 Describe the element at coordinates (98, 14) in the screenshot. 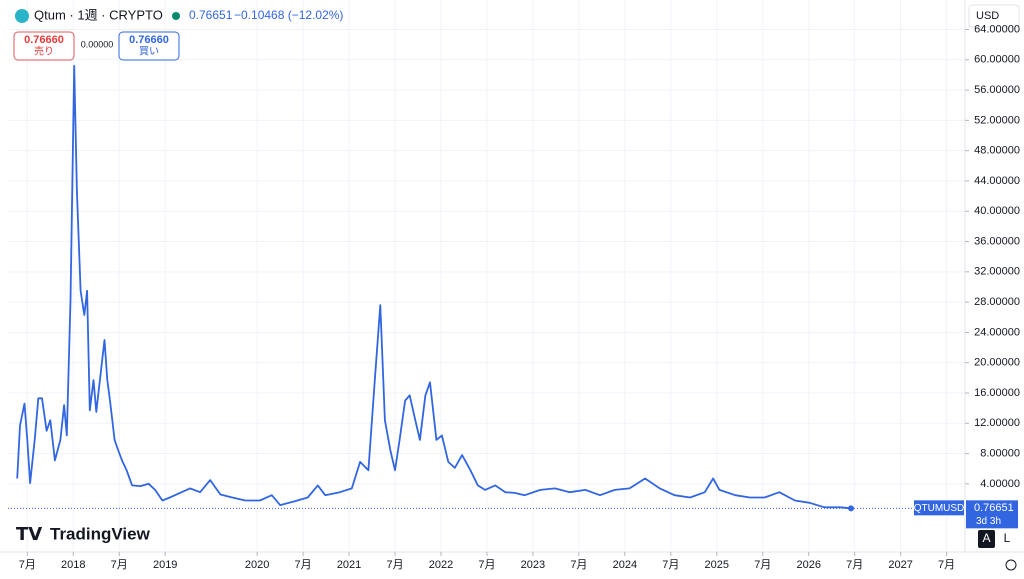

I see `chart-title: Qtum · 1週 · CRYPTO` at that location.